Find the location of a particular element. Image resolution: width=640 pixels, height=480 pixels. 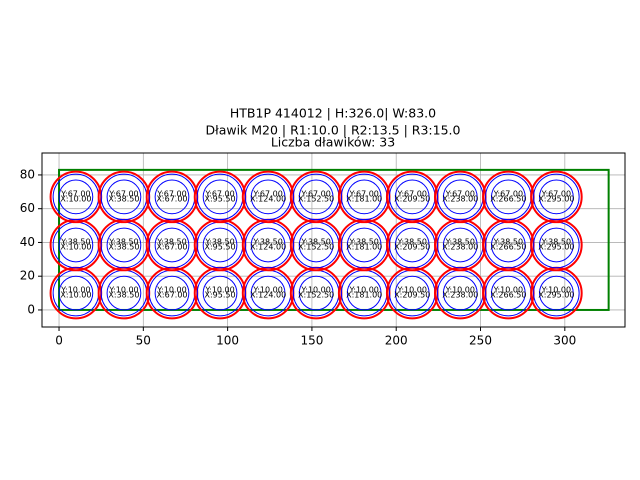

y-tick-label: 20 is located at coordinates (27, 276).